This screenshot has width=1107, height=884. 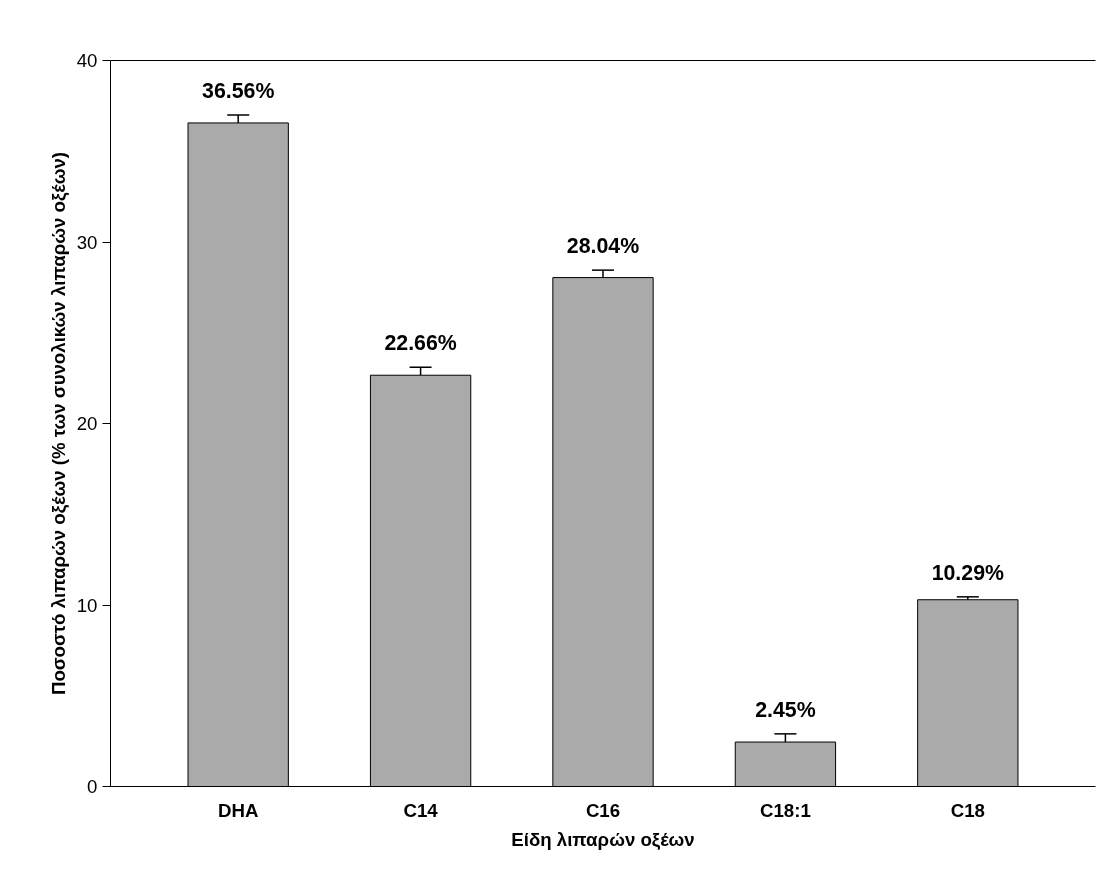 What do you see at coordinates (420, 343) in the screenshot?
I see `data-label: 22.66%` at bounding box center [420, 343].